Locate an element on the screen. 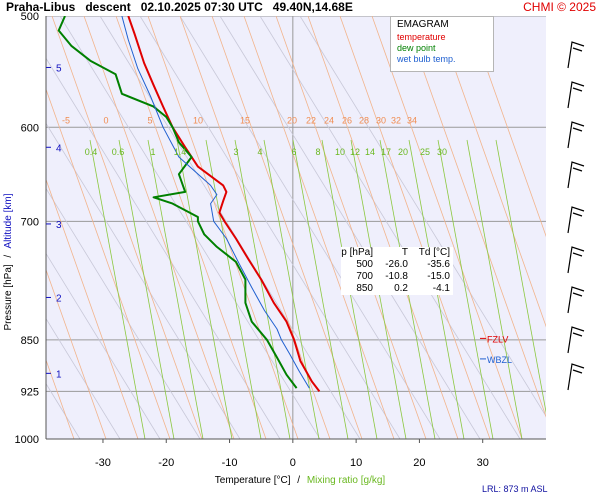  table-row: 700 -10.8 -15.0 is located at coordinates (397, 277).